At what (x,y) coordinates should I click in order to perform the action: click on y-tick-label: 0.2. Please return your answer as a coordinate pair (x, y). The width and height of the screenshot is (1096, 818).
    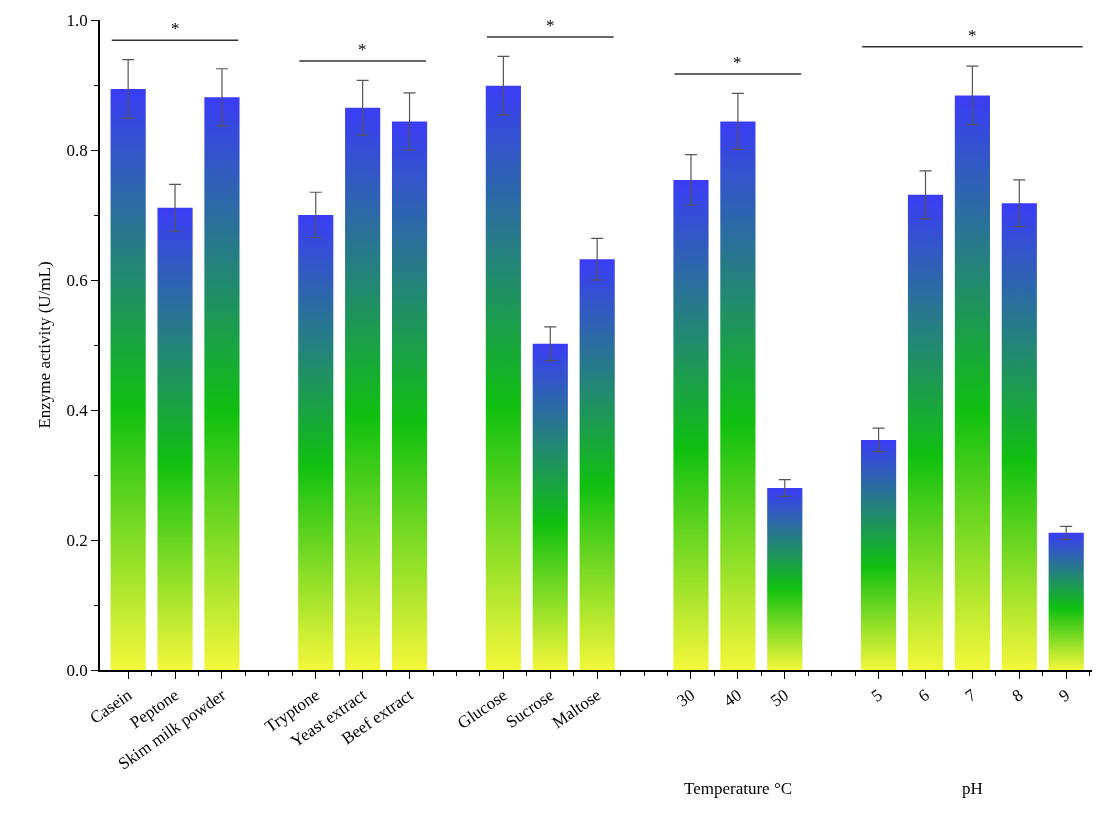
    Looking at the image, I should click on (77, 540).